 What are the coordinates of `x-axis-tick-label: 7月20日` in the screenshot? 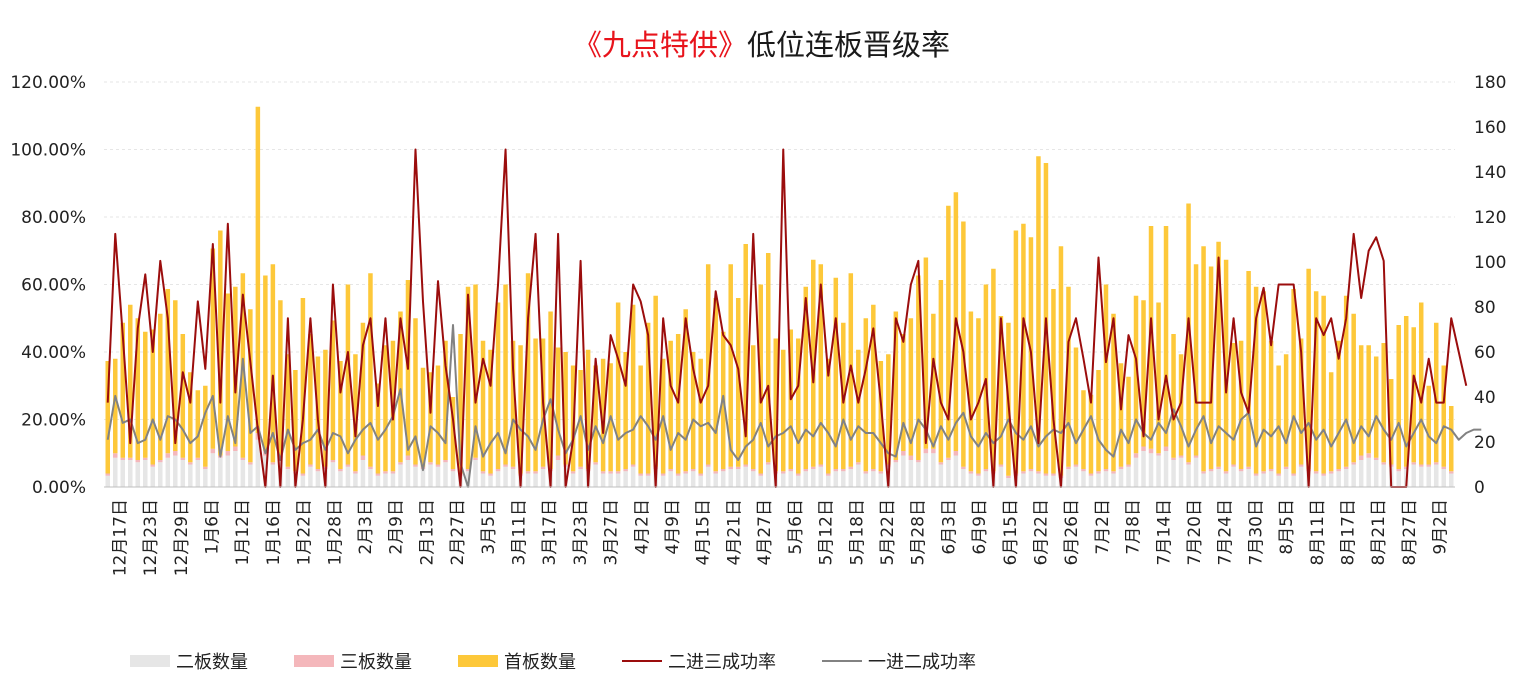 It's located at (1195, 532).